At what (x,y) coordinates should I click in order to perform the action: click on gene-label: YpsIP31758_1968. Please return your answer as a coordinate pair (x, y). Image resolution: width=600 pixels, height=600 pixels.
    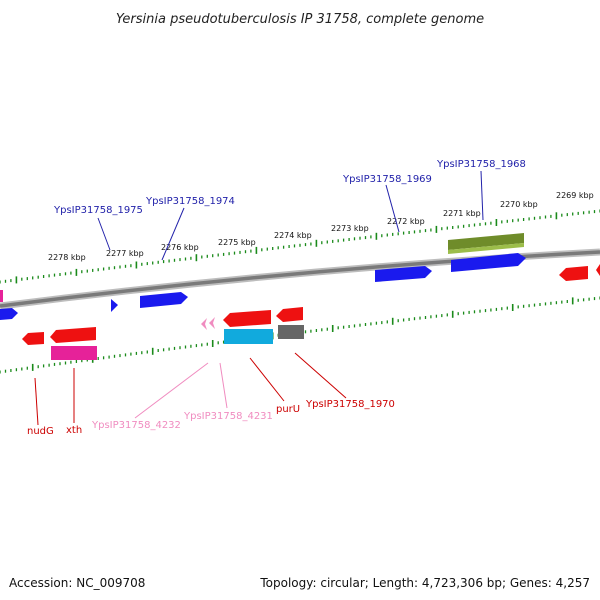
    Looking at the image, I should click on (481, 164).